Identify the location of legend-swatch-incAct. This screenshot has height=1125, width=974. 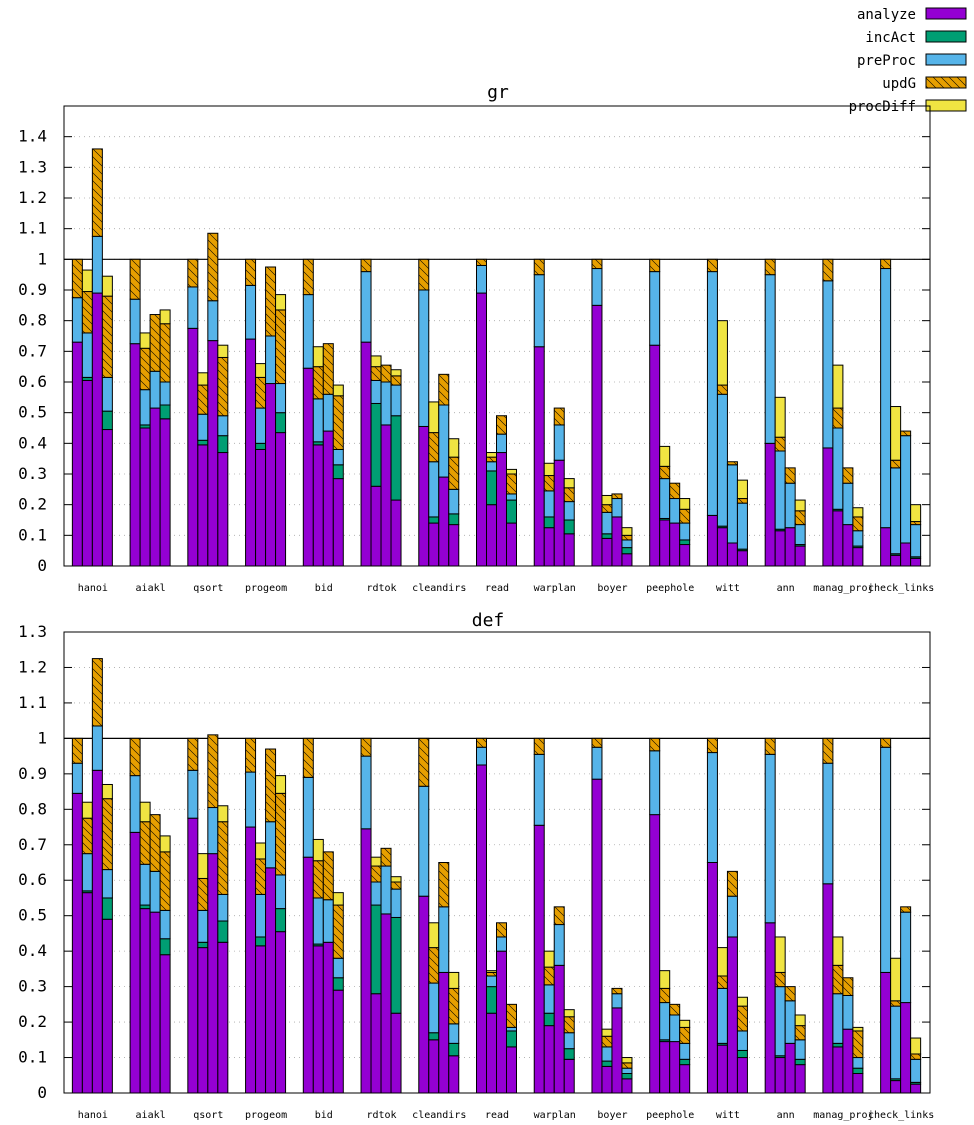
(946, 36).